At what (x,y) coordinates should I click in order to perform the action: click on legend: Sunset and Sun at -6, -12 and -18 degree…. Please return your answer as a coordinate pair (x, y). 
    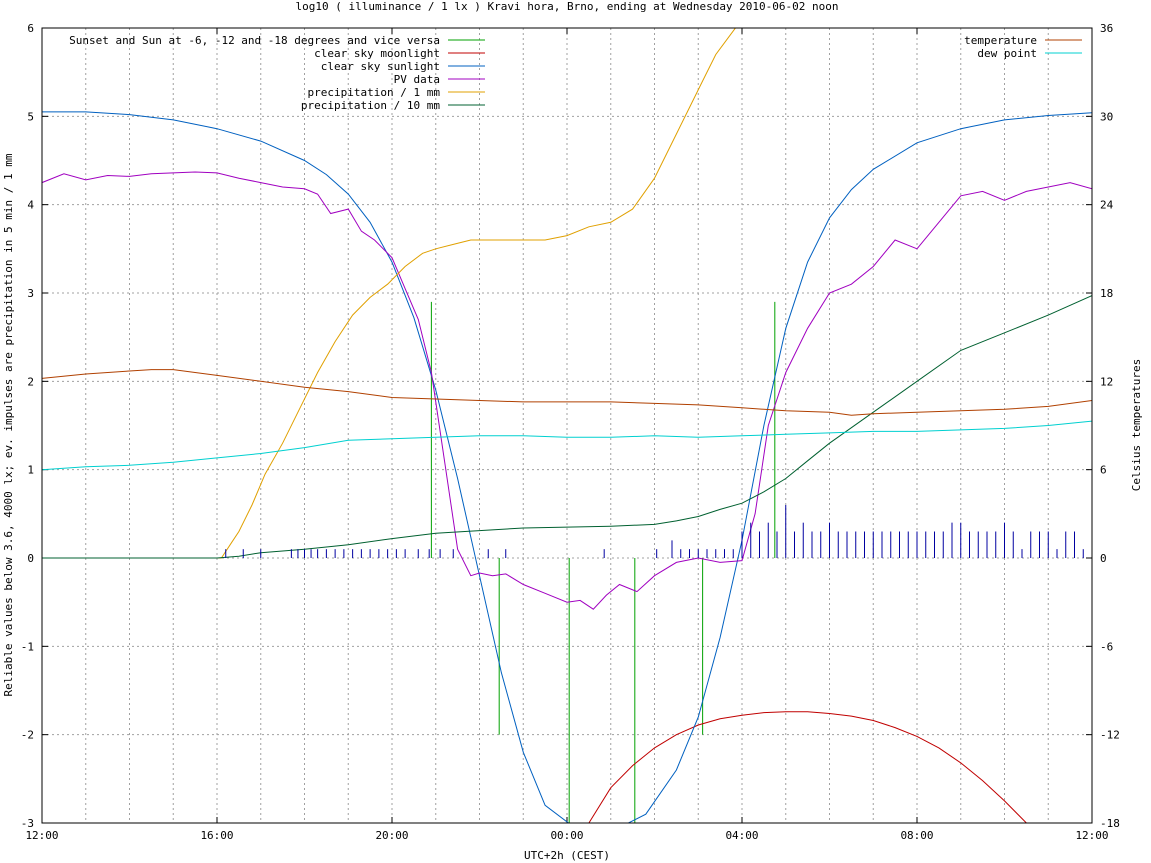
    Looking at the image, I should click on (575, 73).